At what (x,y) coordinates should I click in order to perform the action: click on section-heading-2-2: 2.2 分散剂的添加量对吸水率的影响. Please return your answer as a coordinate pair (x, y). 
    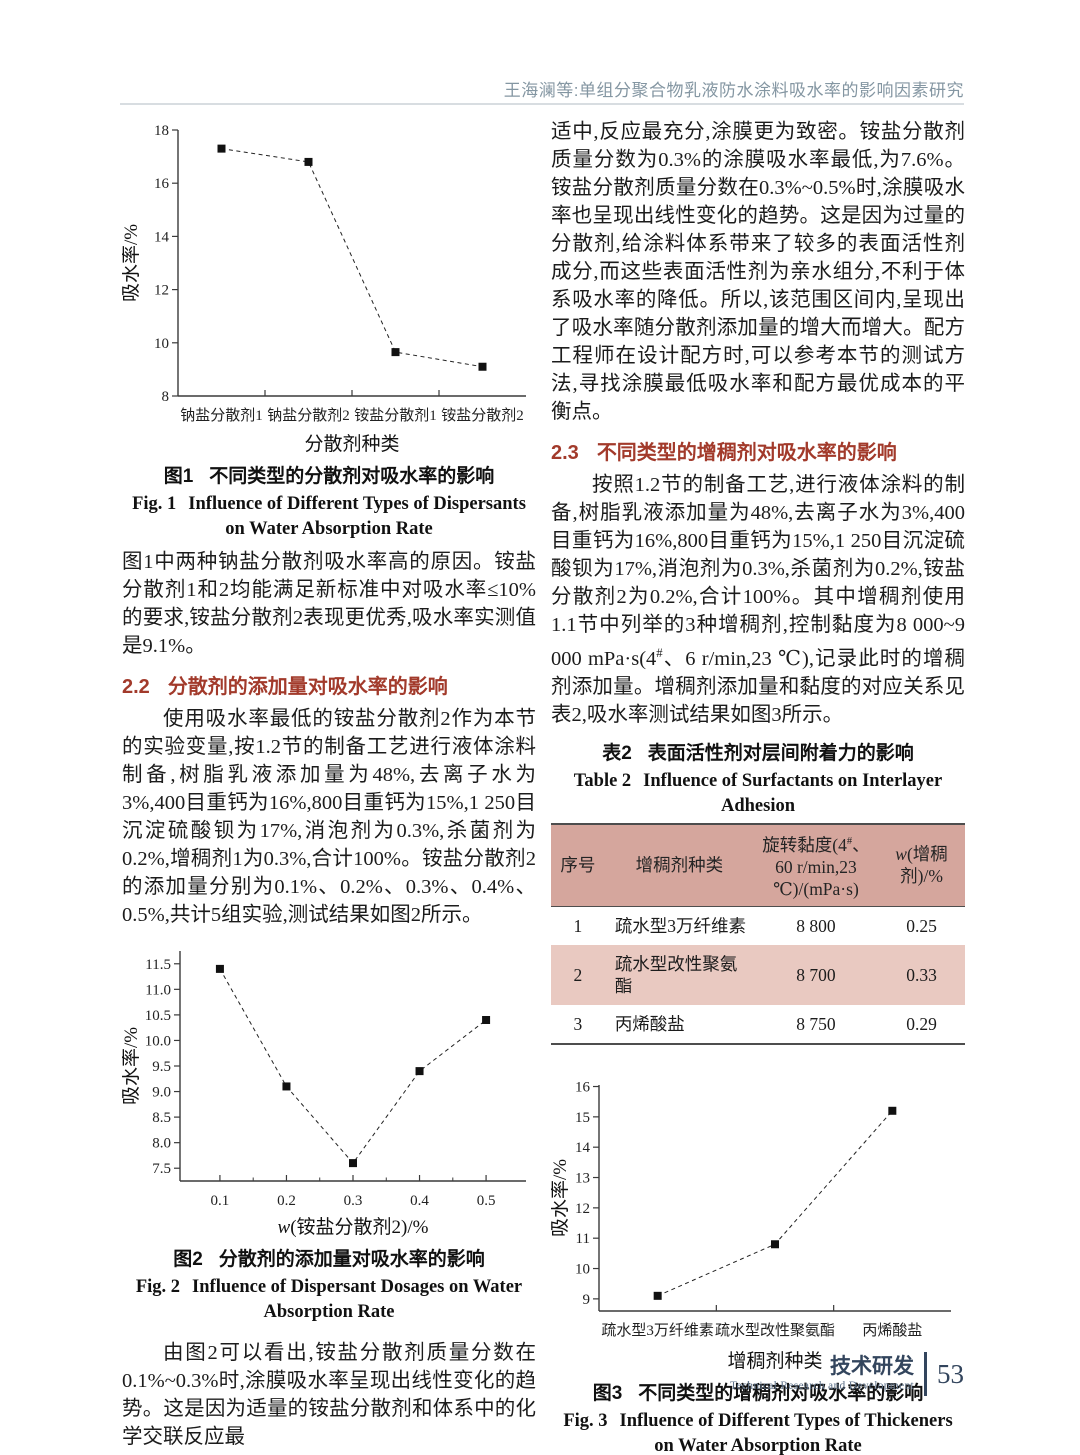
    Looking at the image, I should click on (329, 684).